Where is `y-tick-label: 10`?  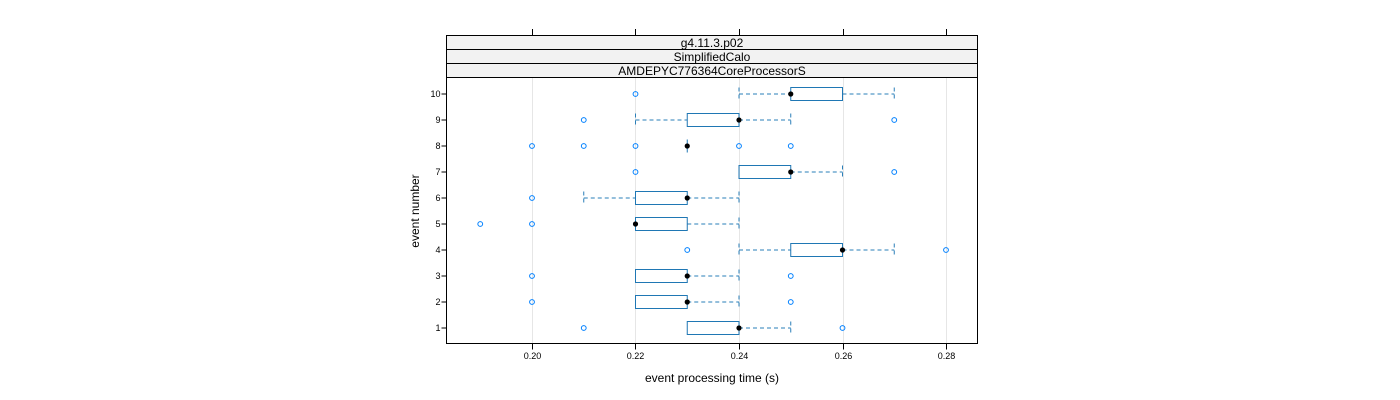 y-tick-label: 10 is located at coordinates (435, 94).